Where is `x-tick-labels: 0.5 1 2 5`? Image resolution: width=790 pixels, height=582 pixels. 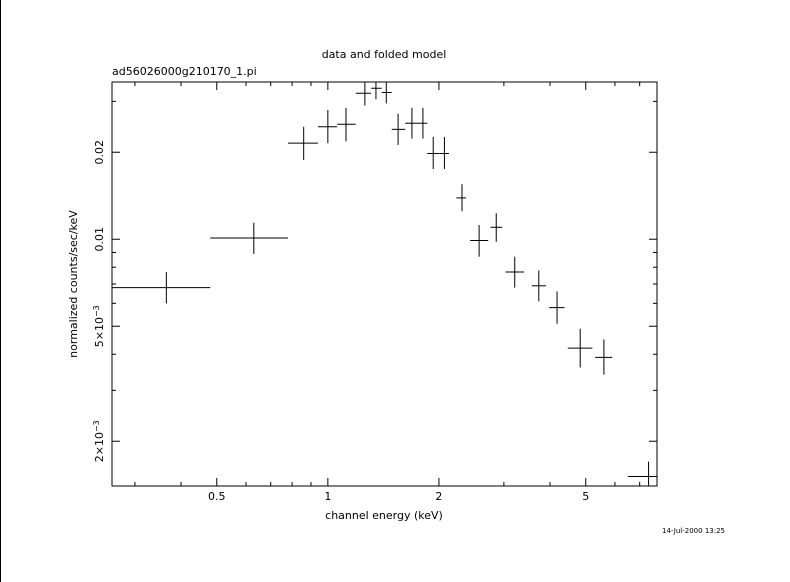
x-tick-labels: 0.5 1 2 5 is located at coordinates (398, 496).